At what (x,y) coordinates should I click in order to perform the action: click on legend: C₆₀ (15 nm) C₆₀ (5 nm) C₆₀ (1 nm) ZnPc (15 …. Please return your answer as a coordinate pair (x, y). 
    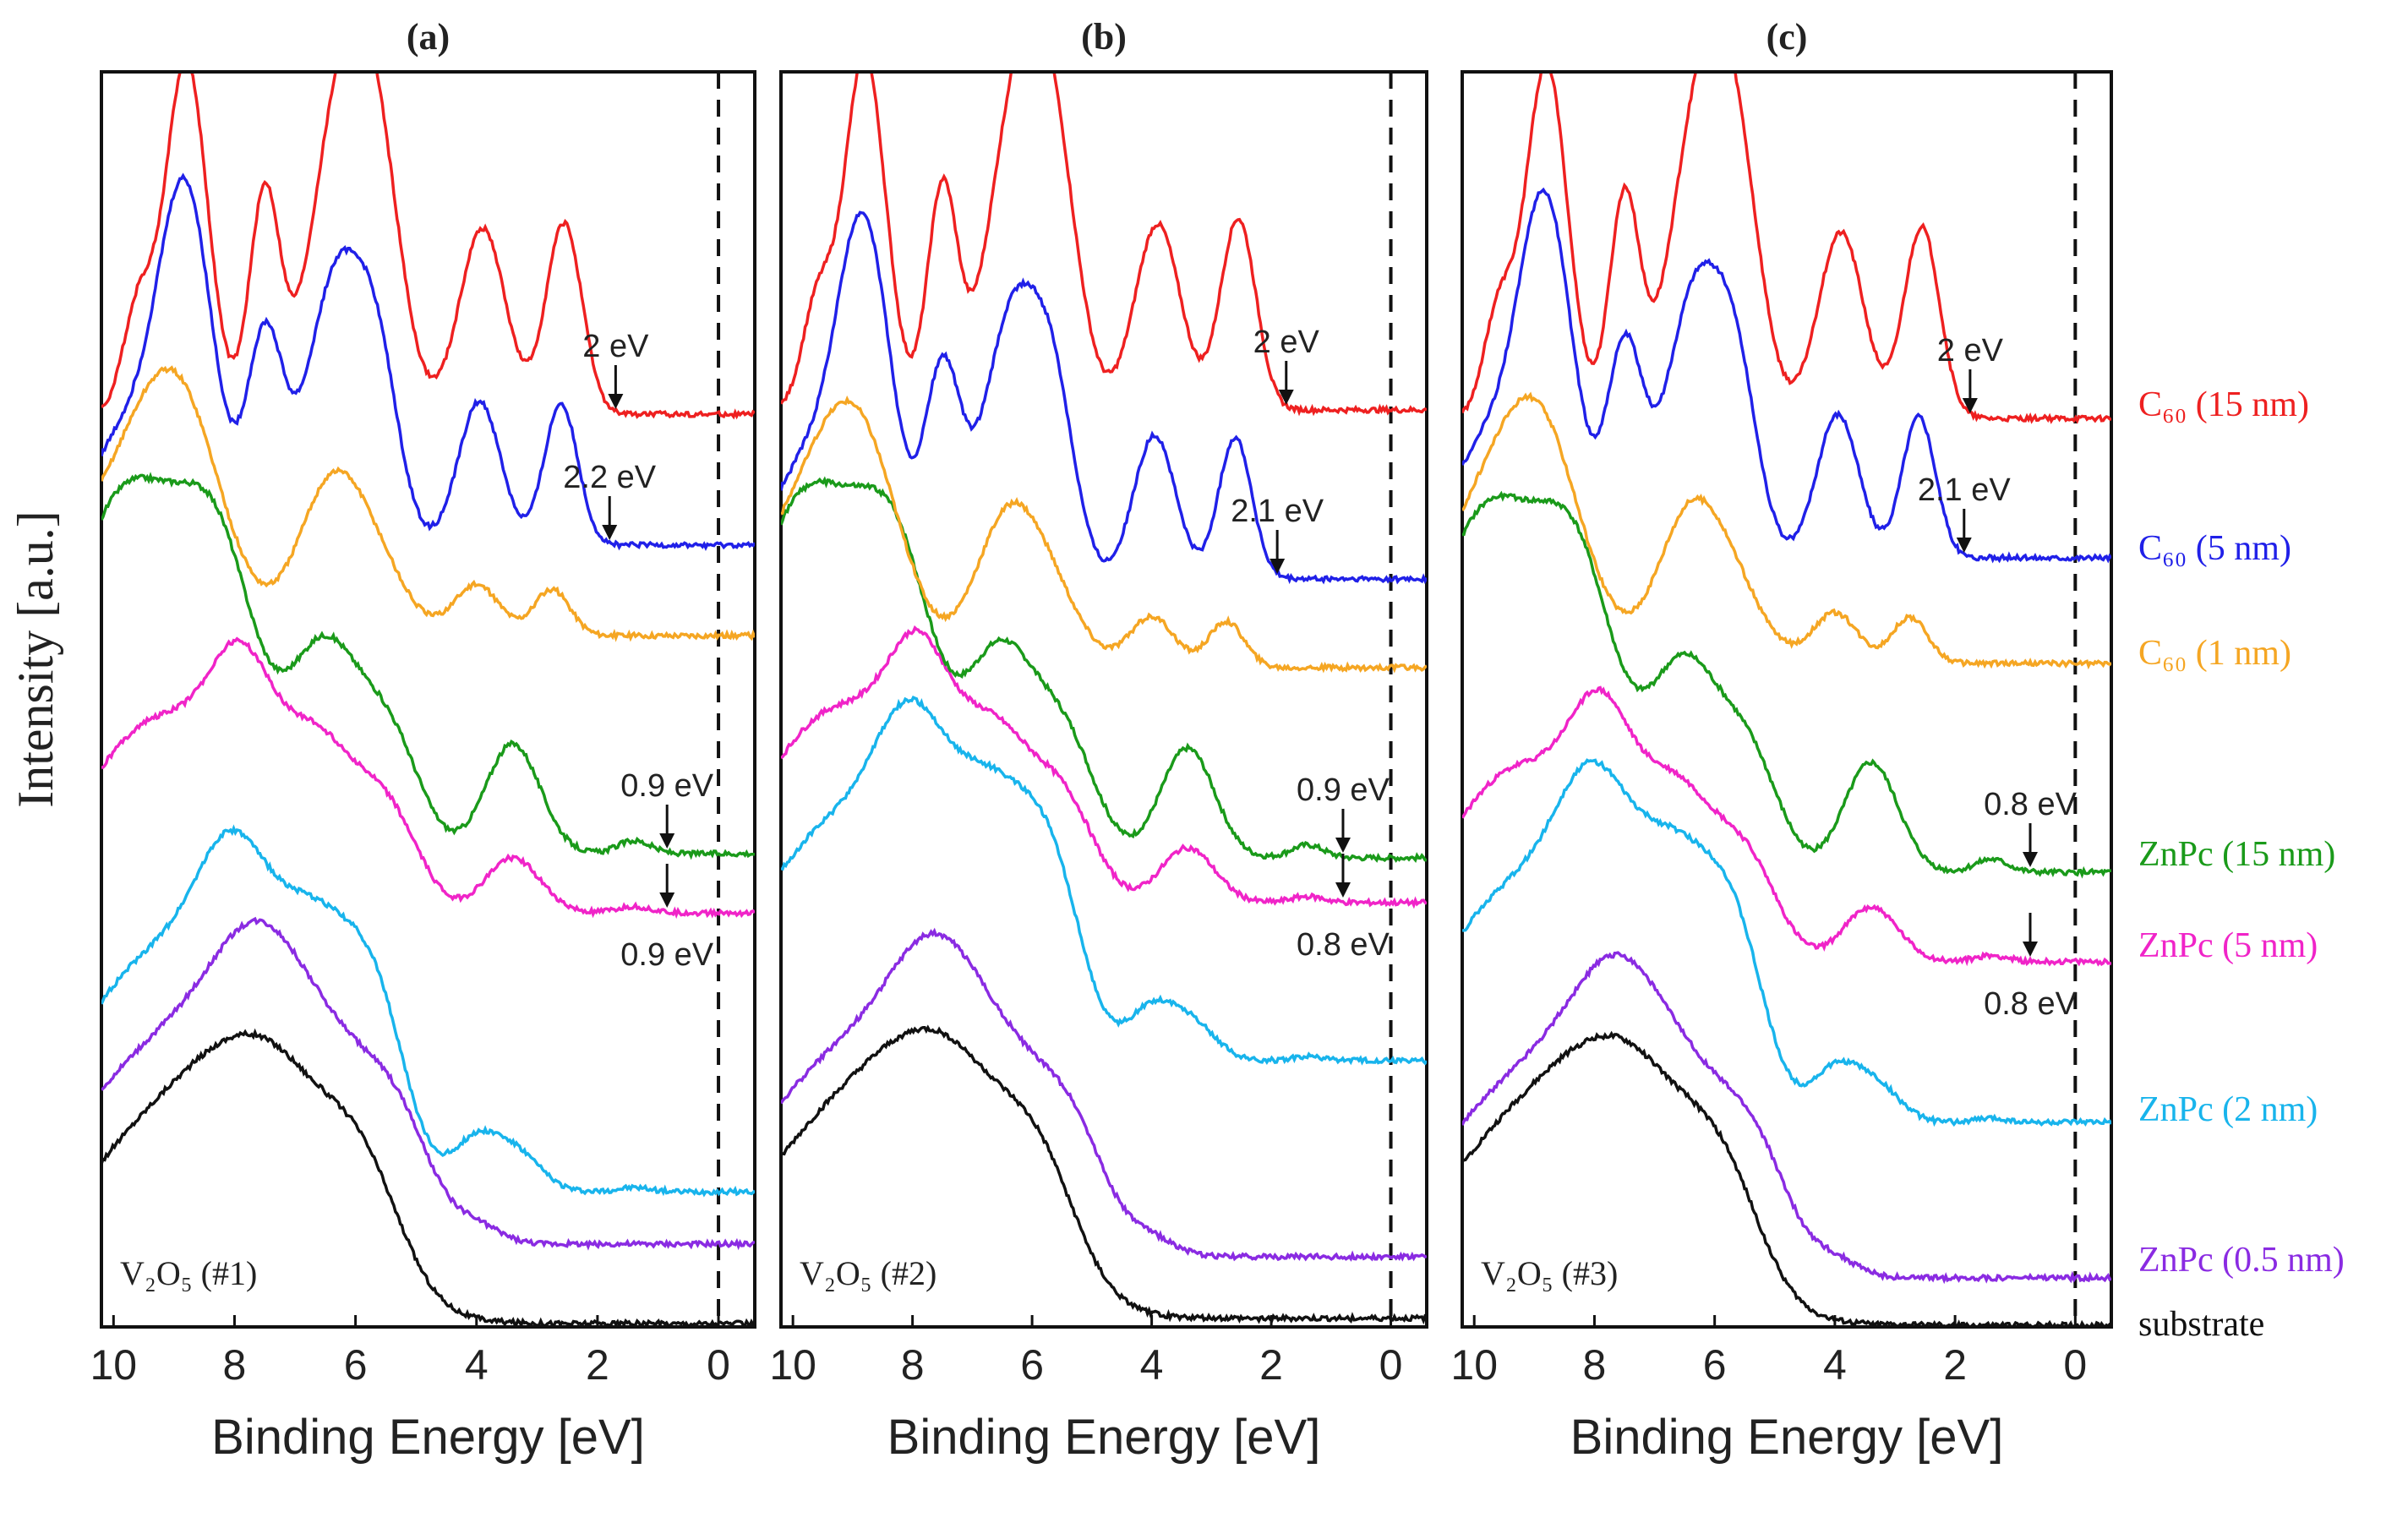
    Looking at the image, I should click on (2241, 864).